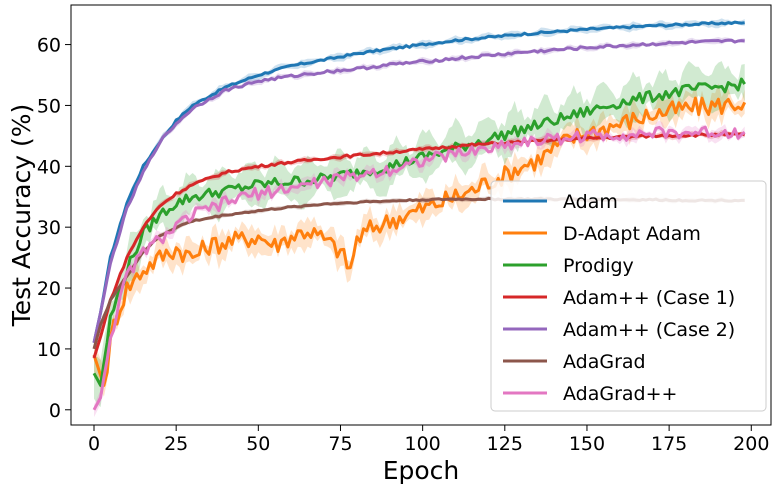  What do you see at coordinates (49, 228) in the screenshot?
I see `y-tick-label: 30` at bounding box center [49, 228].